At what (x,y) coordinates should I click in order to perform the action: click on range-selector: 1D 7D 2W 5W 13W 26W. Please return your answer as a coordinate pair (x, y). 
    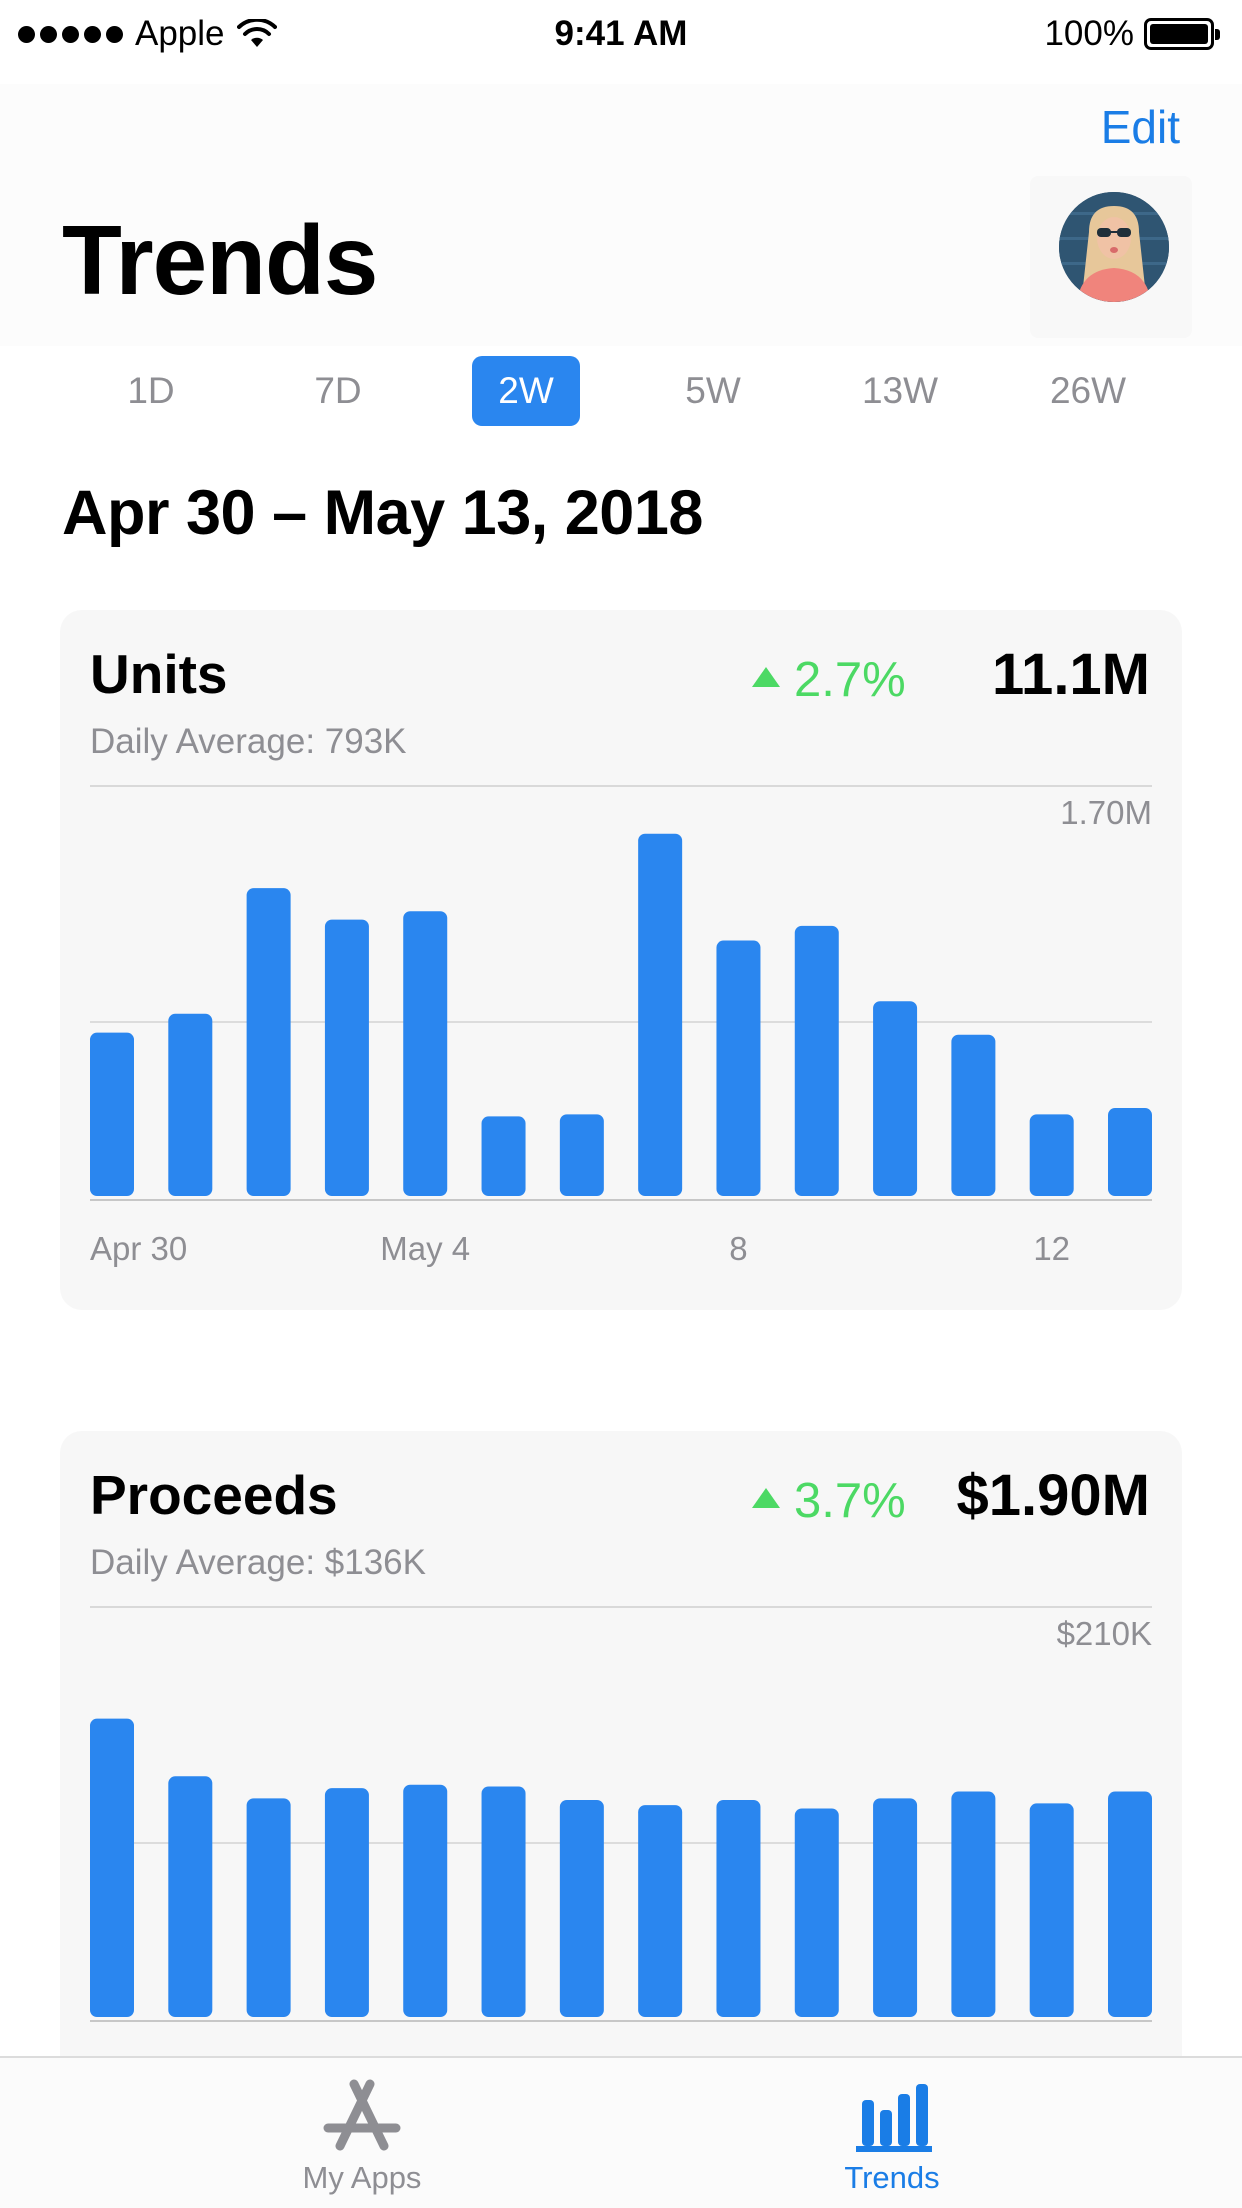
    Looking at the image, I should click on (635, 391).